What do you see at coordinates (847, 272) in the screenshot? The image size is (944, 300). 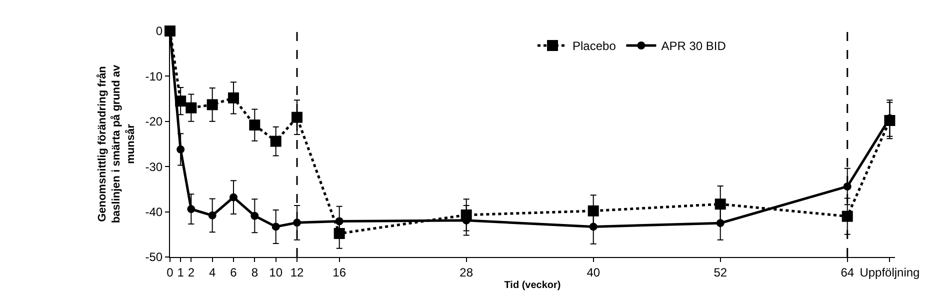 I see `x-tick-label: 64` at bounding box center [847, 272].